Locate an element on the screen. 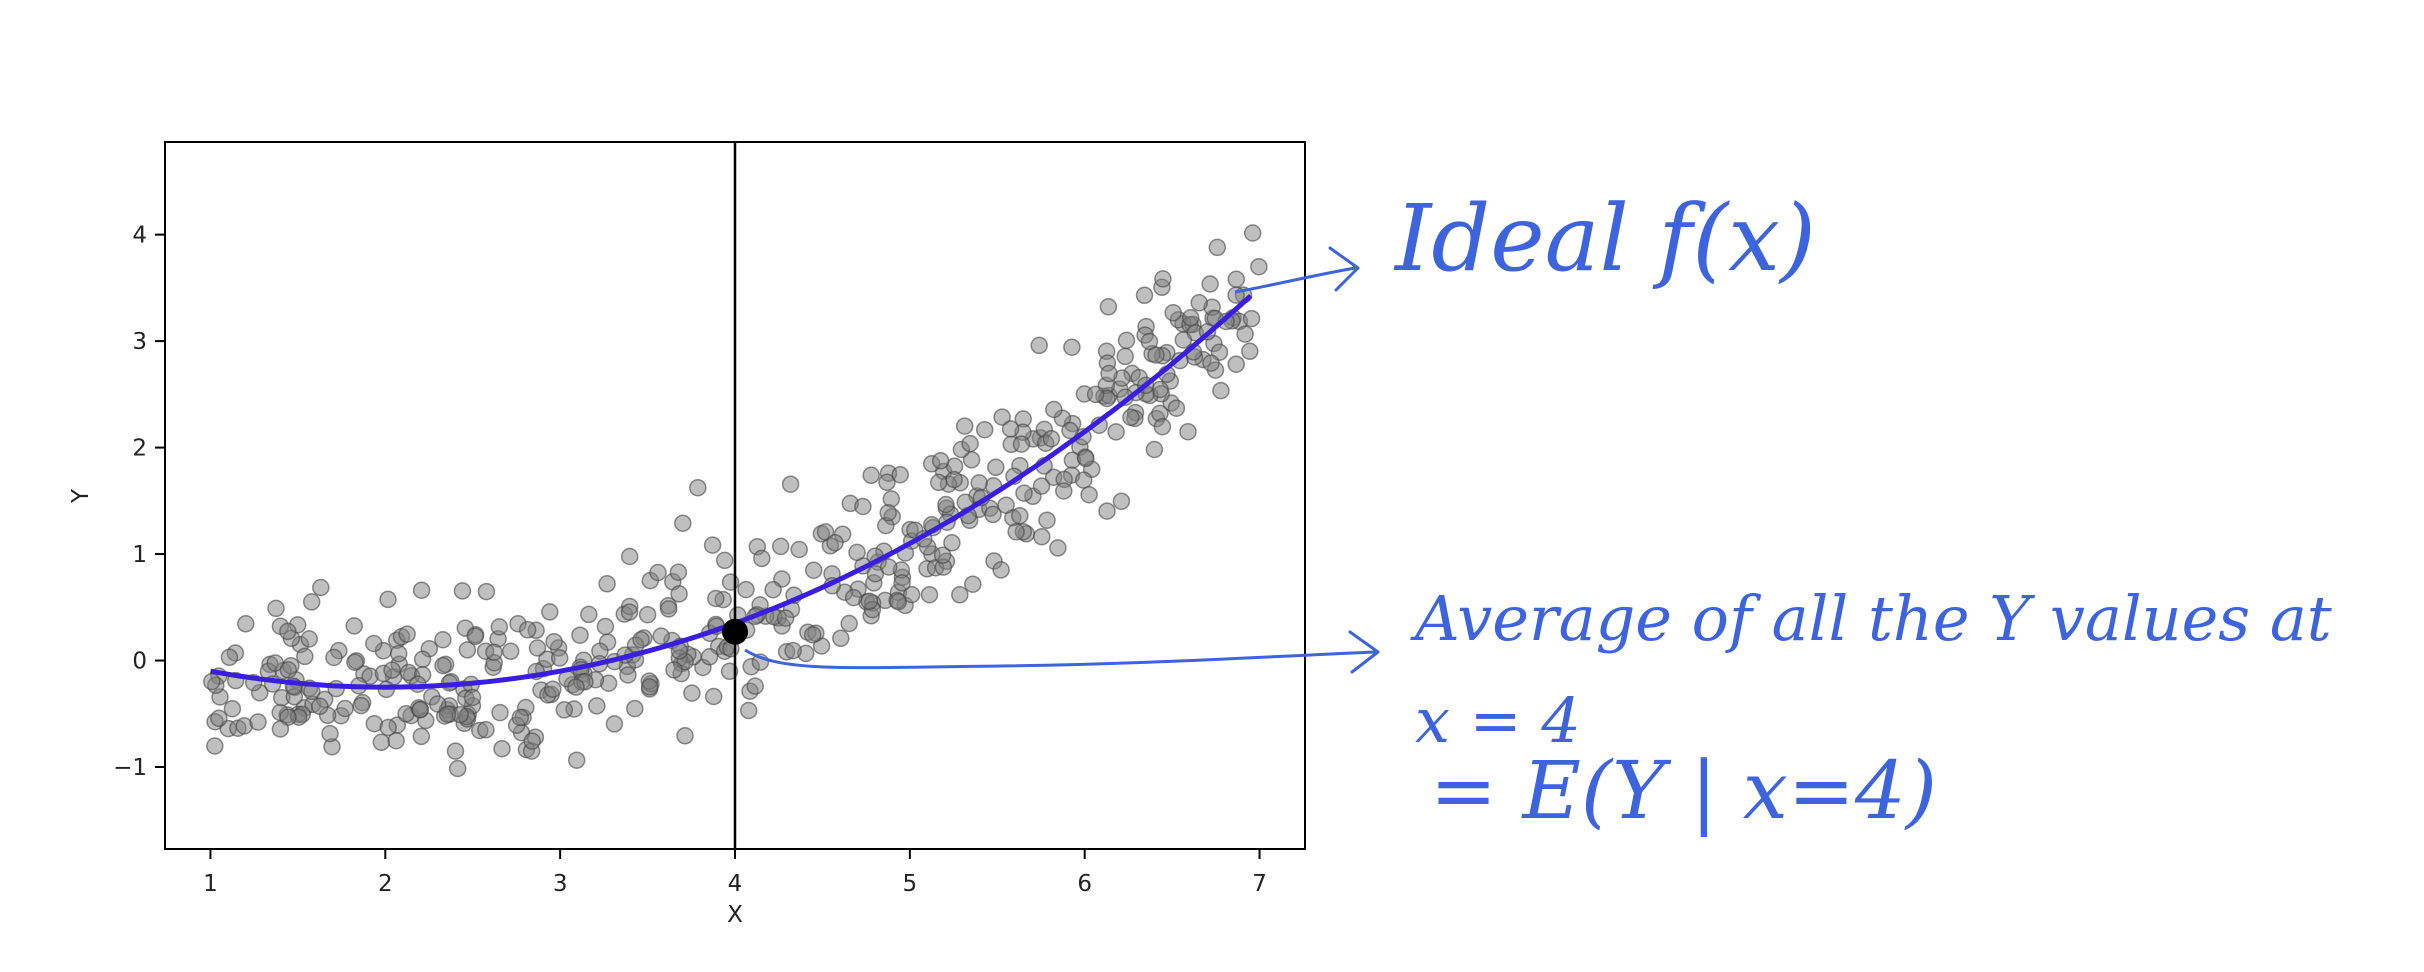  y-tick-label: 0 is located at coordinates (139, 662).